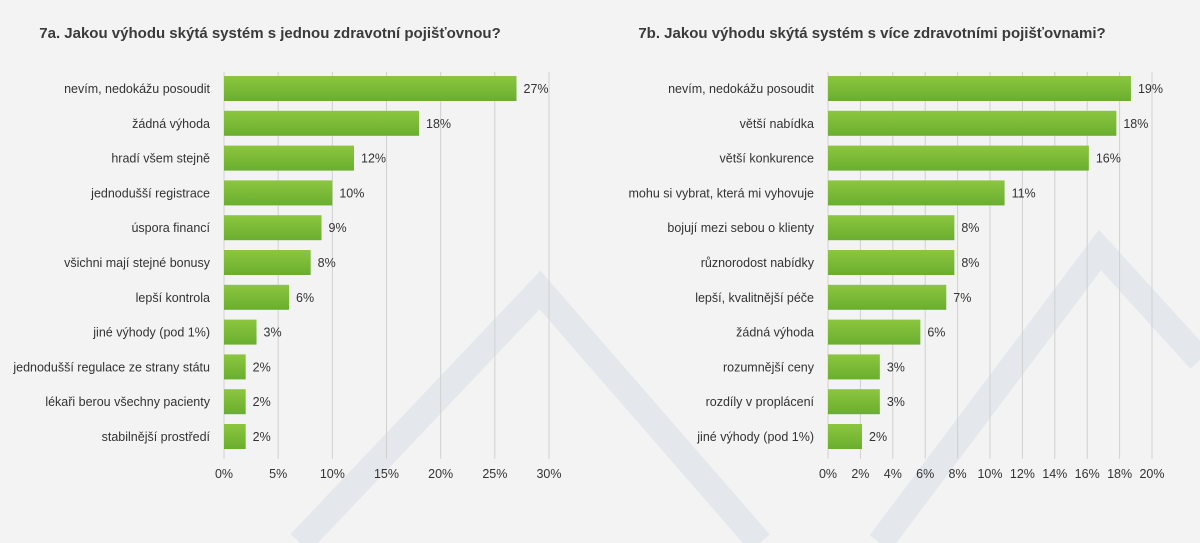 Image resolution: width=1200 pixels, height=543 pixels. What do you see at coordinates (925, 474) in the screenshot?
I see `x-tick-label: 6%` at bounding box center [925, 474].